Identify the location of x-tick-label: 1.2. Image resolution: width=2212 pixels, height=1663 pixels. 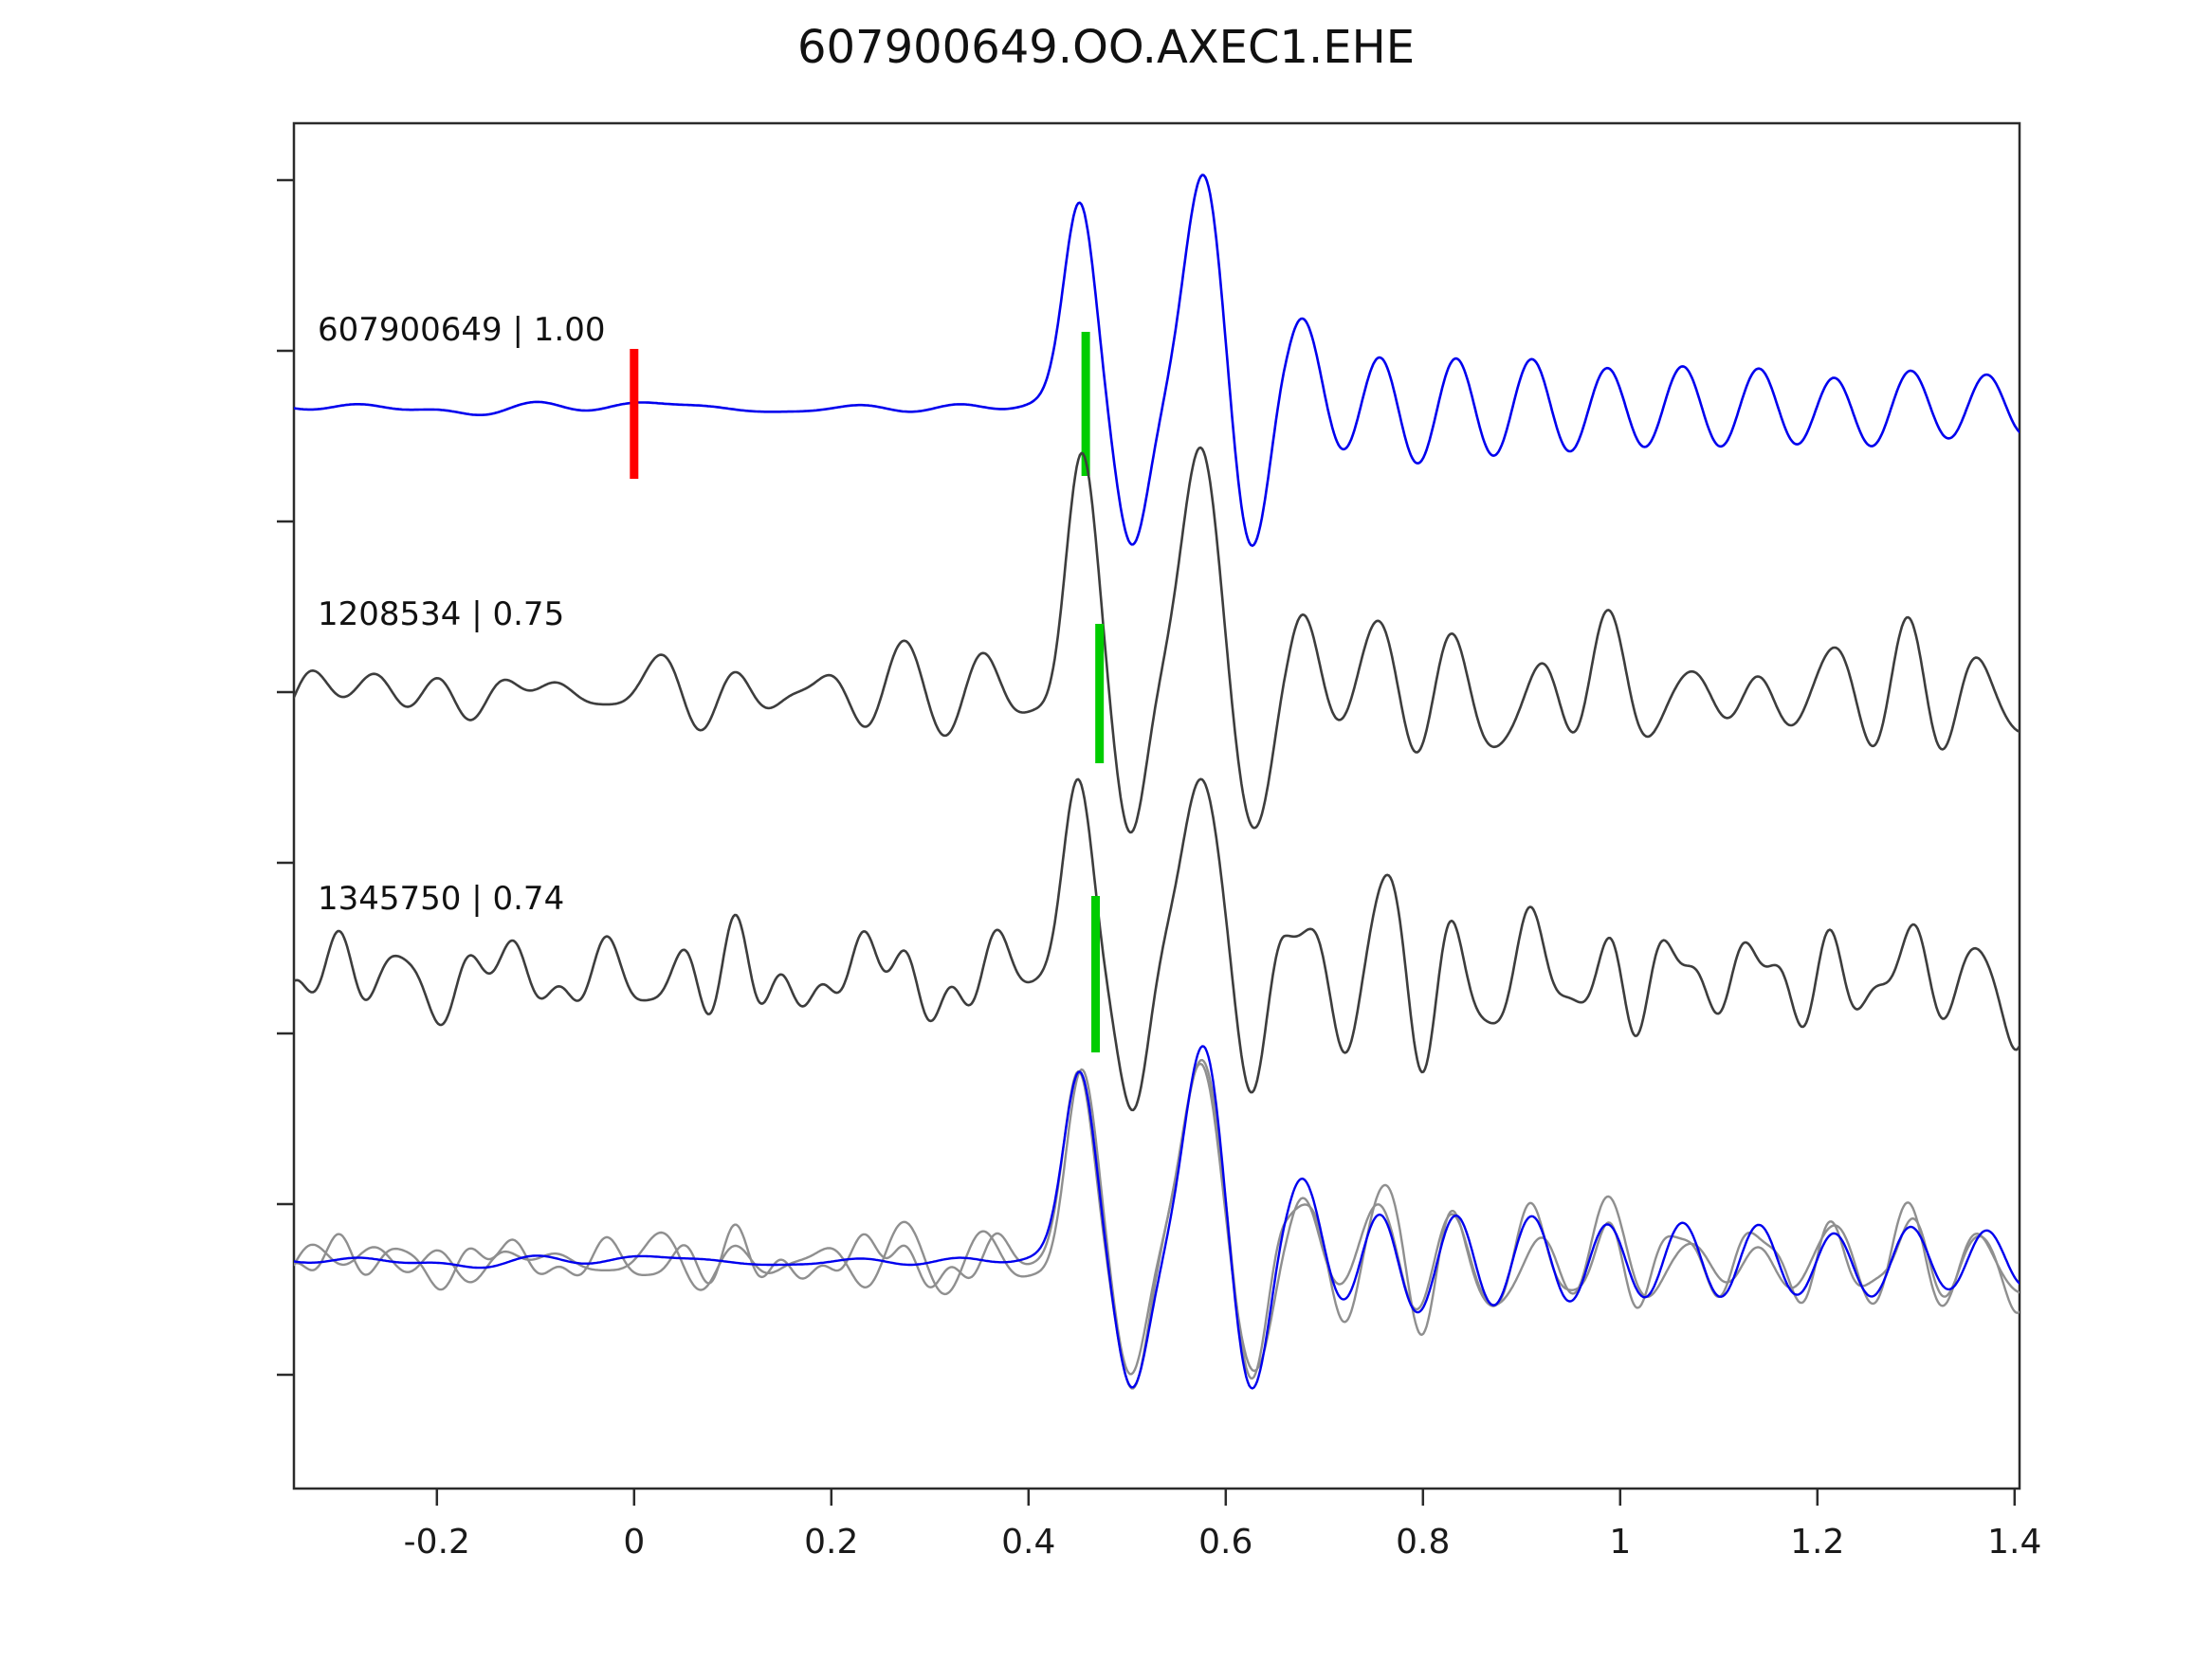
(1817, 1542).